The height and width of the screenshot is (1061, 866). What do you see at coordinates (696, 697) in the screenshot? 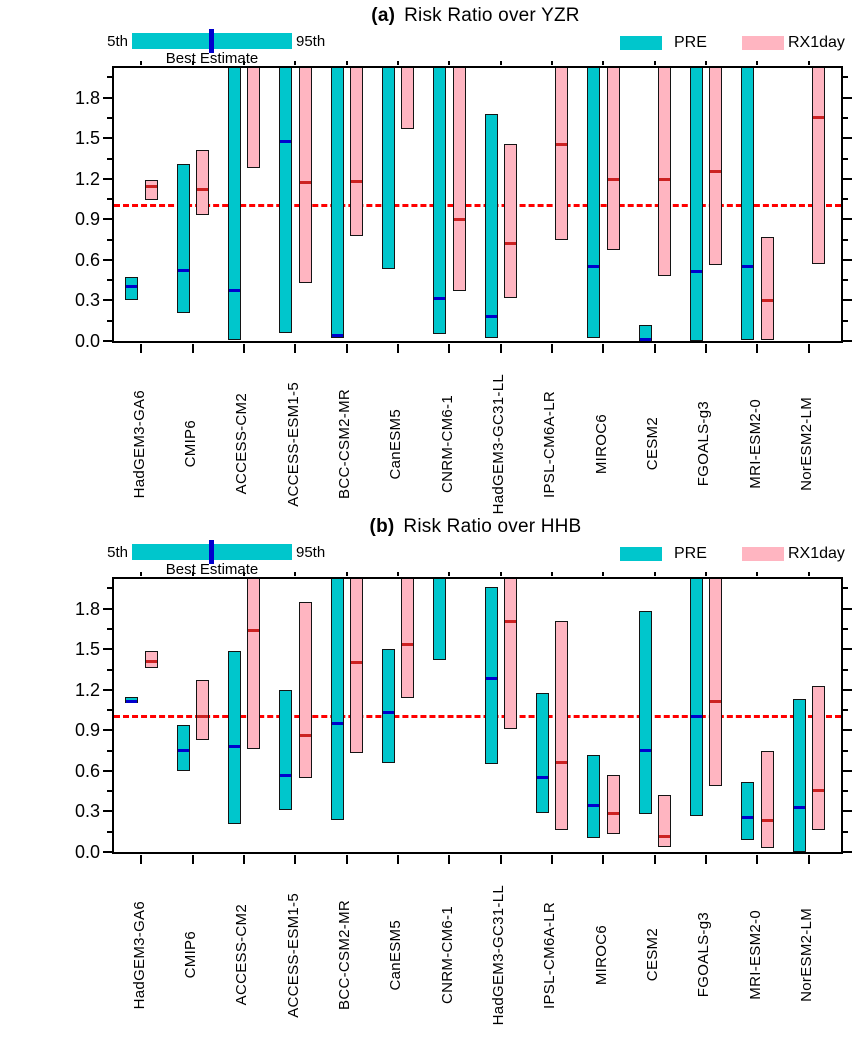
I see `bar-pre-FGOALS-g3` at bounding box center [696, 697].